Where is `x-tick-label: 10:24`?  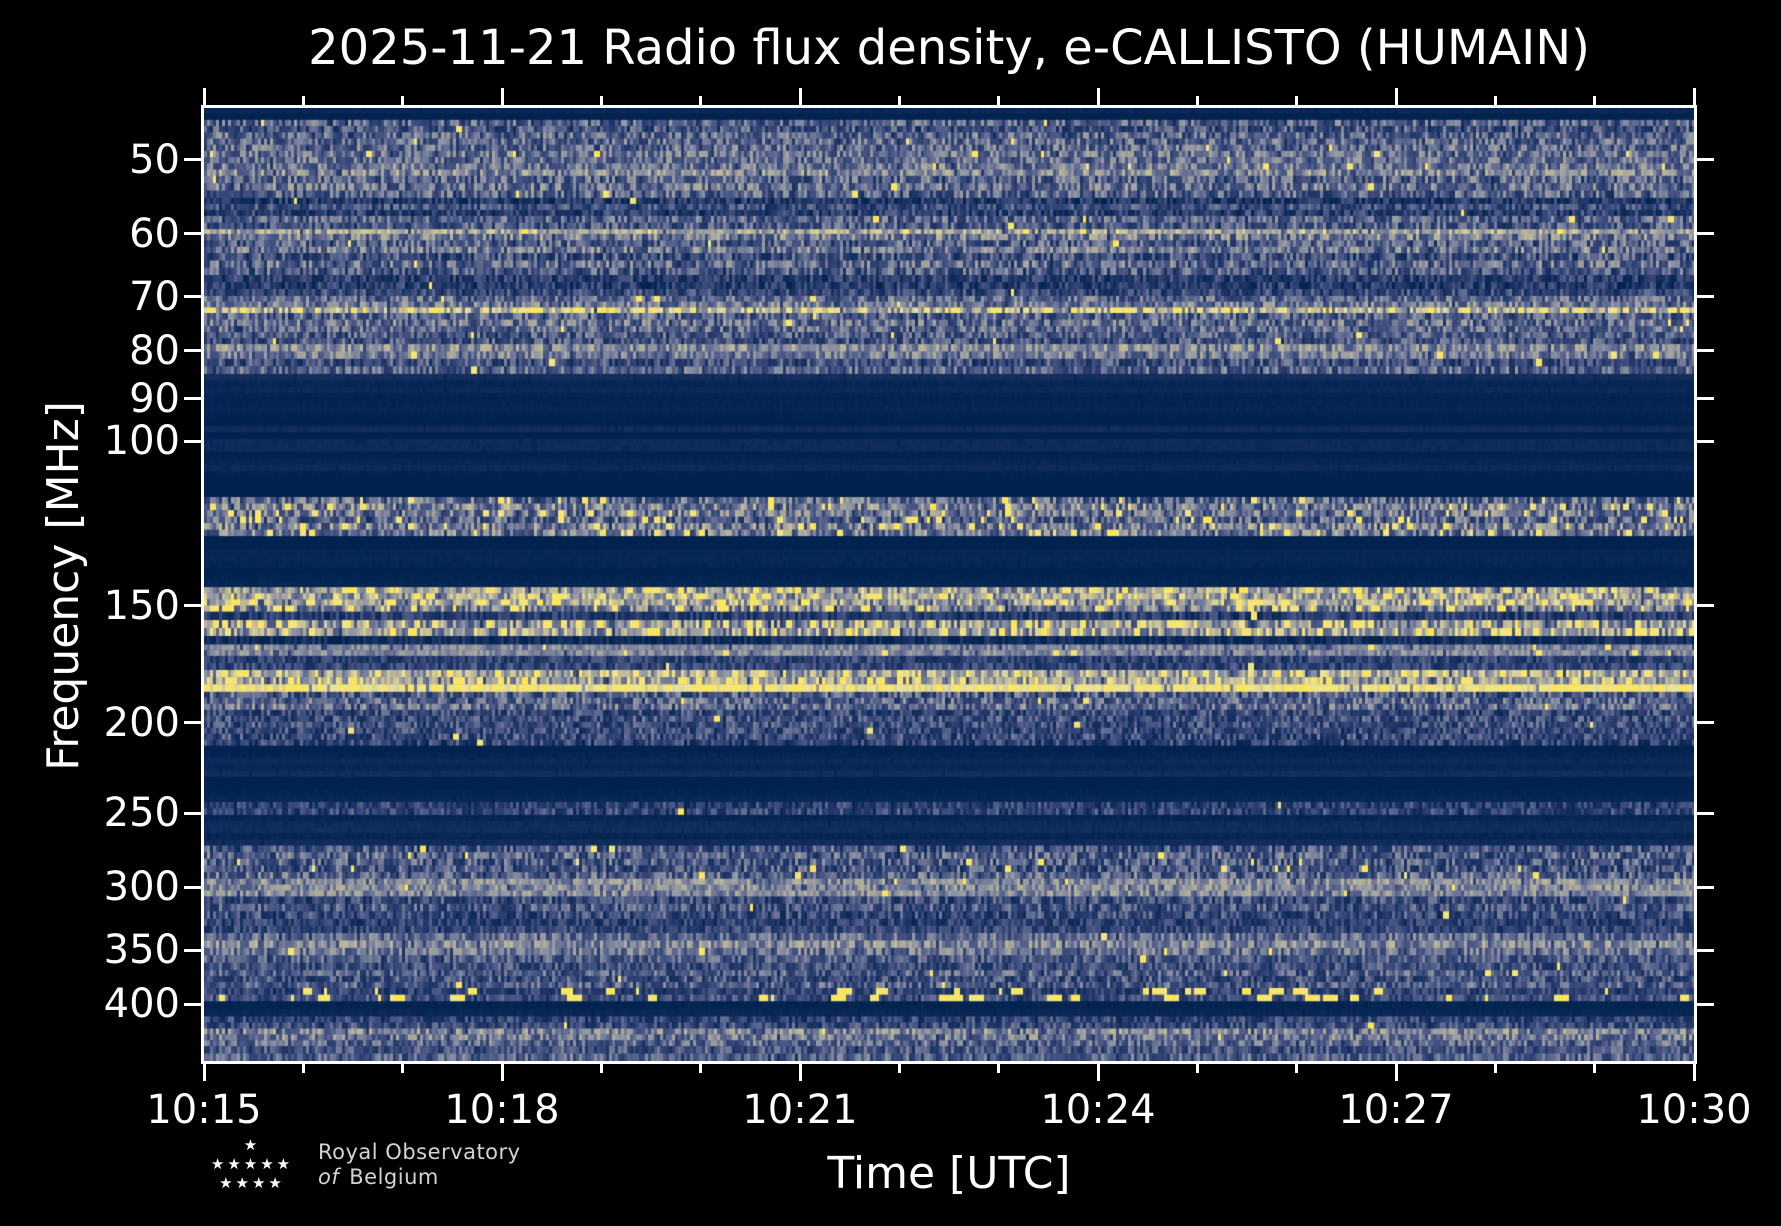 x-tick-label: 10:24 is located at coordinates (1098, 1110).